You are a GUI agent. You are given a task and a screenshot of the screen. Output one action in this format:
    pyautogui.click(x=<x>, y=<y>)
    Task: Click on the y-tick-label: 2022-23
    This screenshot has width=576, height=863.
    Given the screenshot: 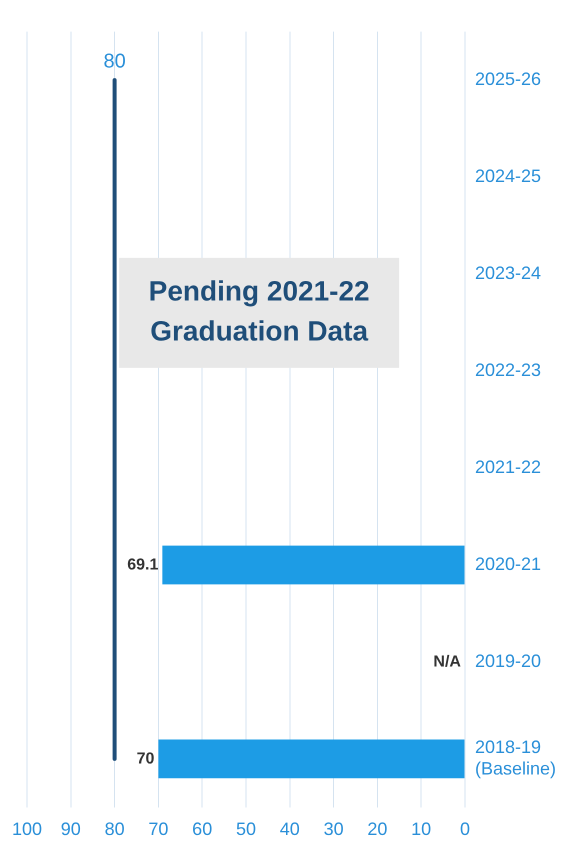 What is the action you would take?
    pyautogui.click(x=508, y=370)
    